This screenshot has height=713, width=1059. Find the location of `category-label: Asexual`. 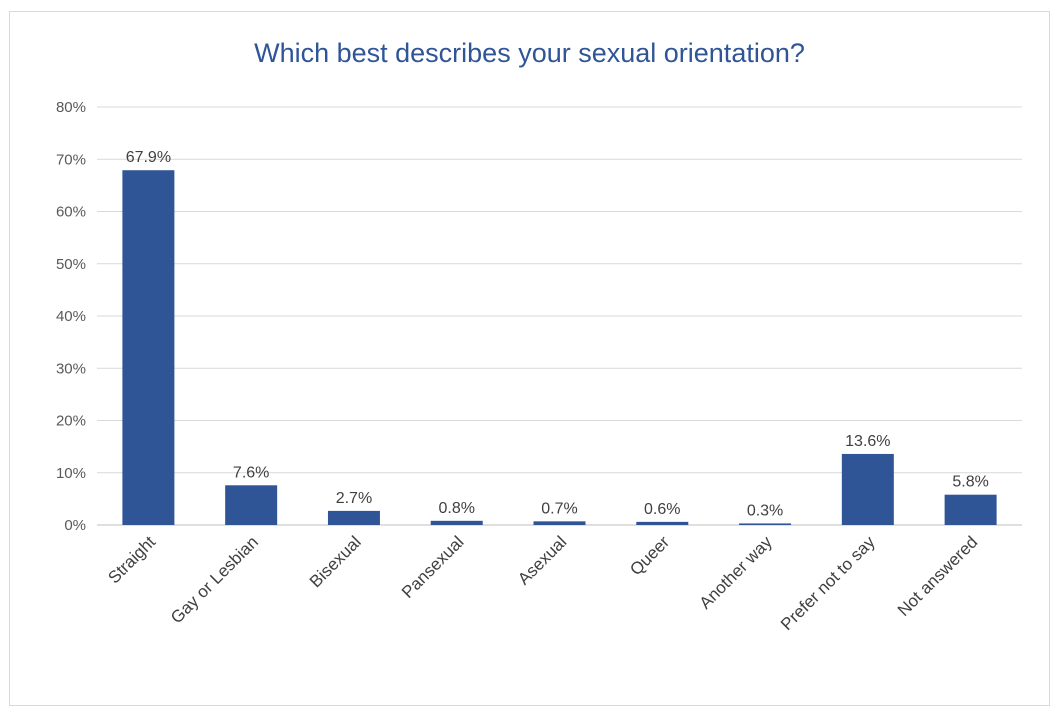

category-label: Asexual is located at coordinates (542, 560).